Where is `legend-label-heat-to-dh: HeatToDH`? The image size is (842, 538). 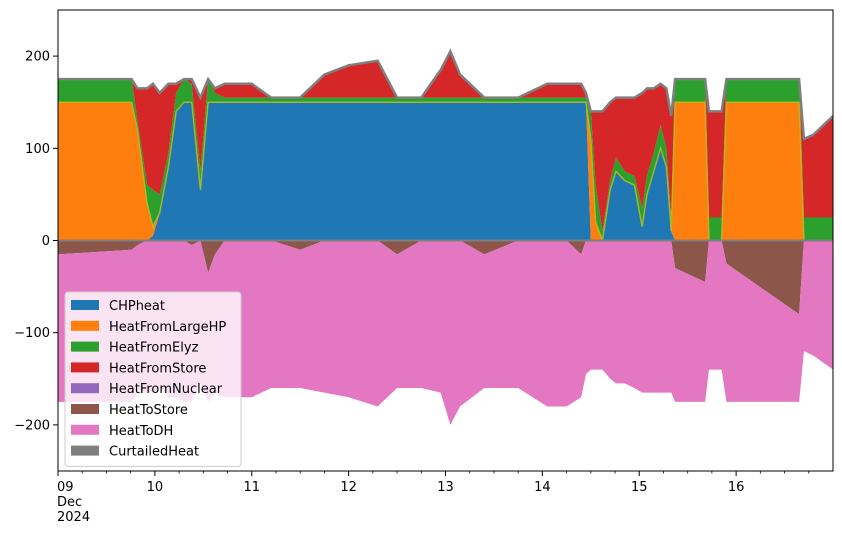
legend-label-heat-to-dh: HeatToDH is located at coordinates (141, 431).